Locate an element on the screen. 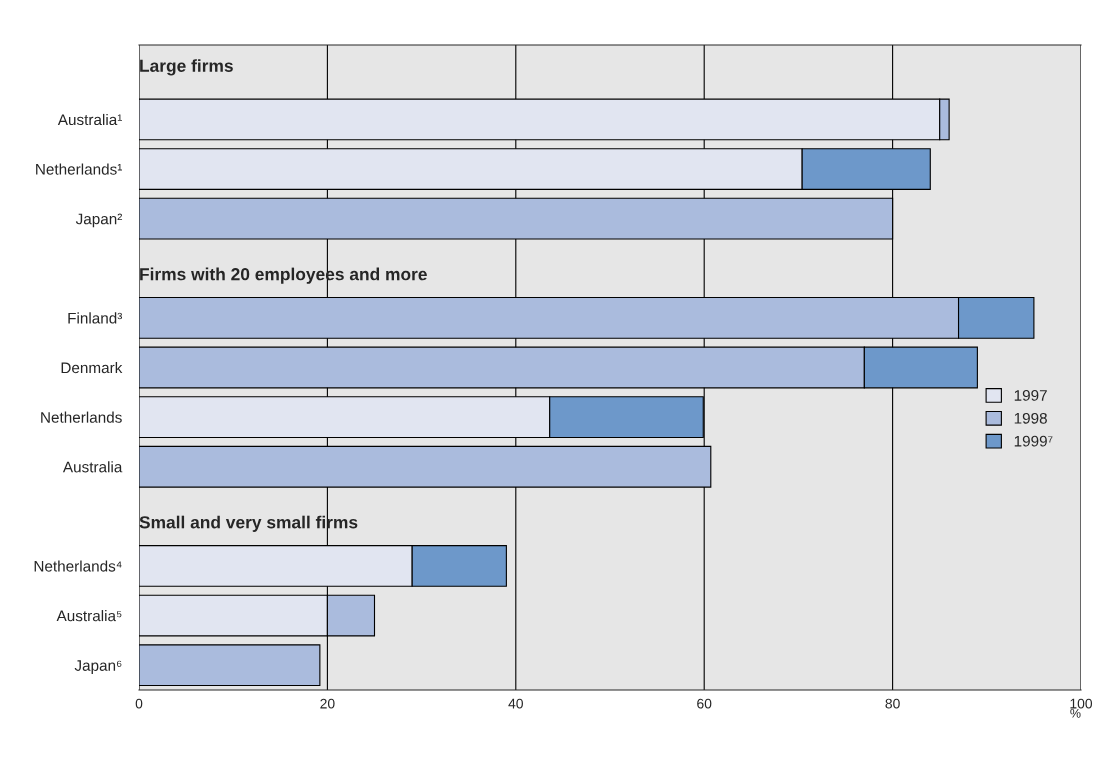  legend-label: 1999⁷ is located at coordinates (1033, 441).